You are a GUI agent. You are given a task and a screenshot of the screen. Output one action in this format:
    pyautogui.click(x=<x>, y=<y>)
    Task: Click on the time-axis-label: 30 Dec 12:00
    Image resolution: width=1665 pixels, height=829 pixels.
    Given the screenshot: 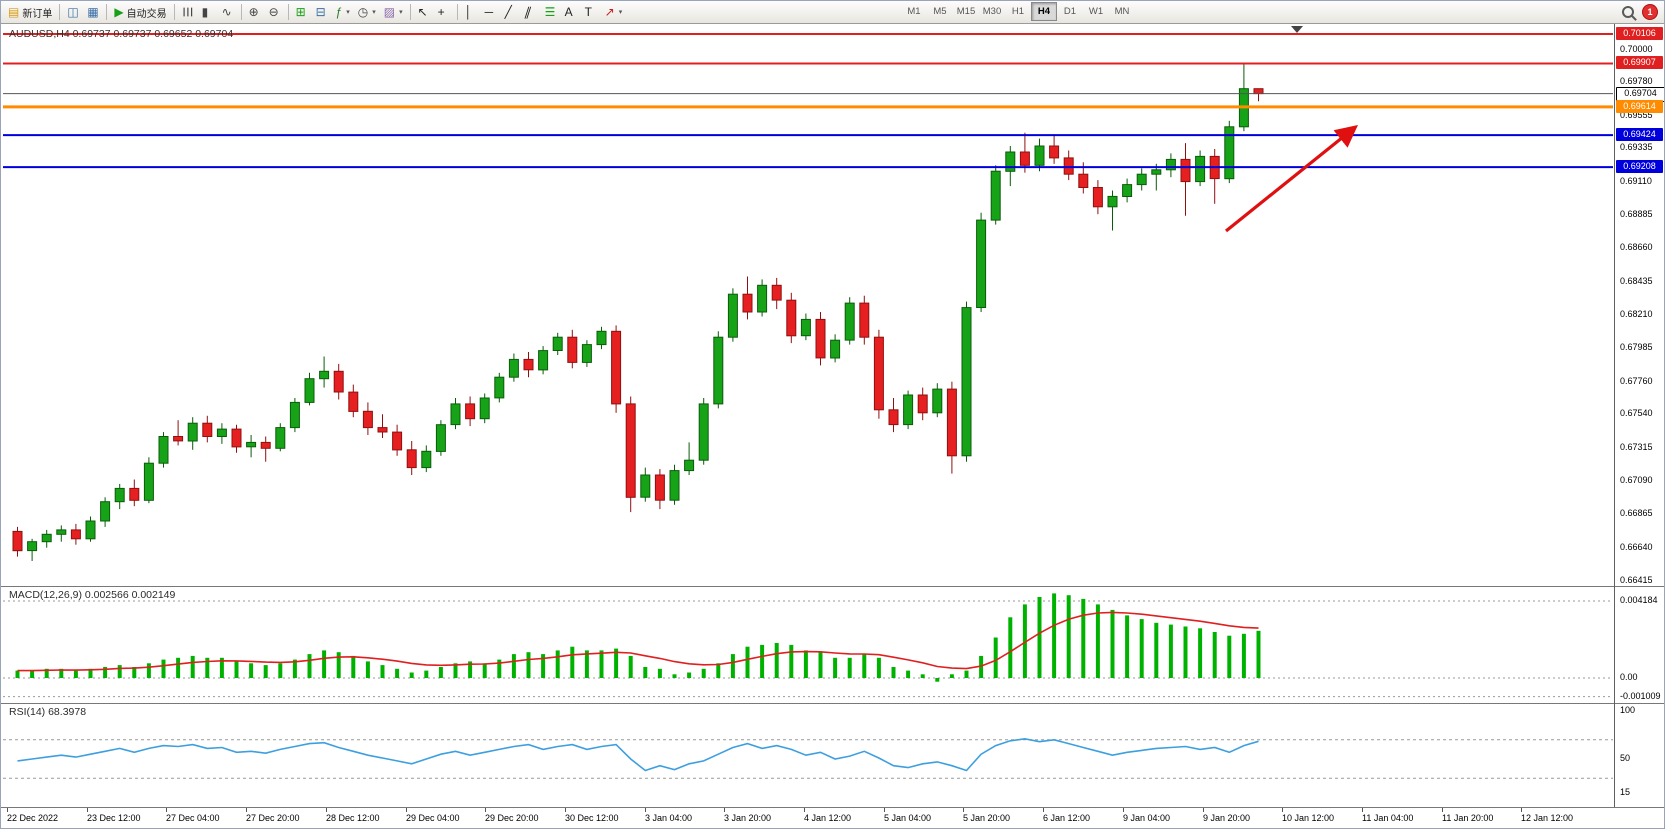 What is the action you would take?
    pyautogui.click(x=592, y=818)
    